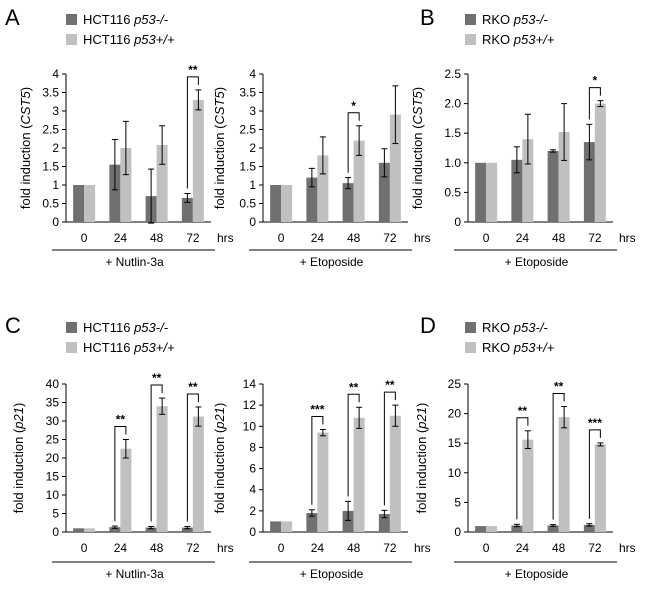  I want to click on condition-label: + Nutlin-3a, so click(134, 574).